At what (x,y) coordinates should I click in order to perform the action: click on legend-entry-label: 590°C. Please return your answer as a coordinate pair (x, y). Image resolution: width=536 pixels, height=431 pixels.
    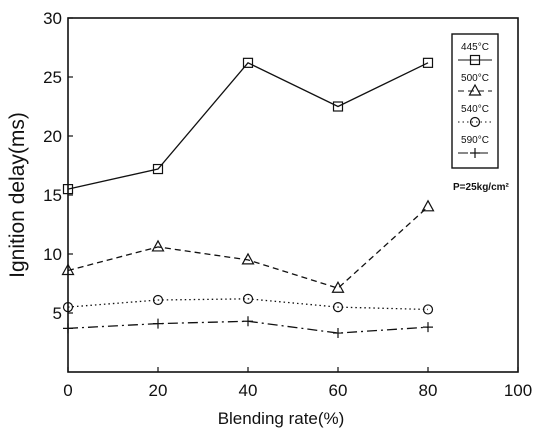
    Looking at the image, I should click on (475, 140).